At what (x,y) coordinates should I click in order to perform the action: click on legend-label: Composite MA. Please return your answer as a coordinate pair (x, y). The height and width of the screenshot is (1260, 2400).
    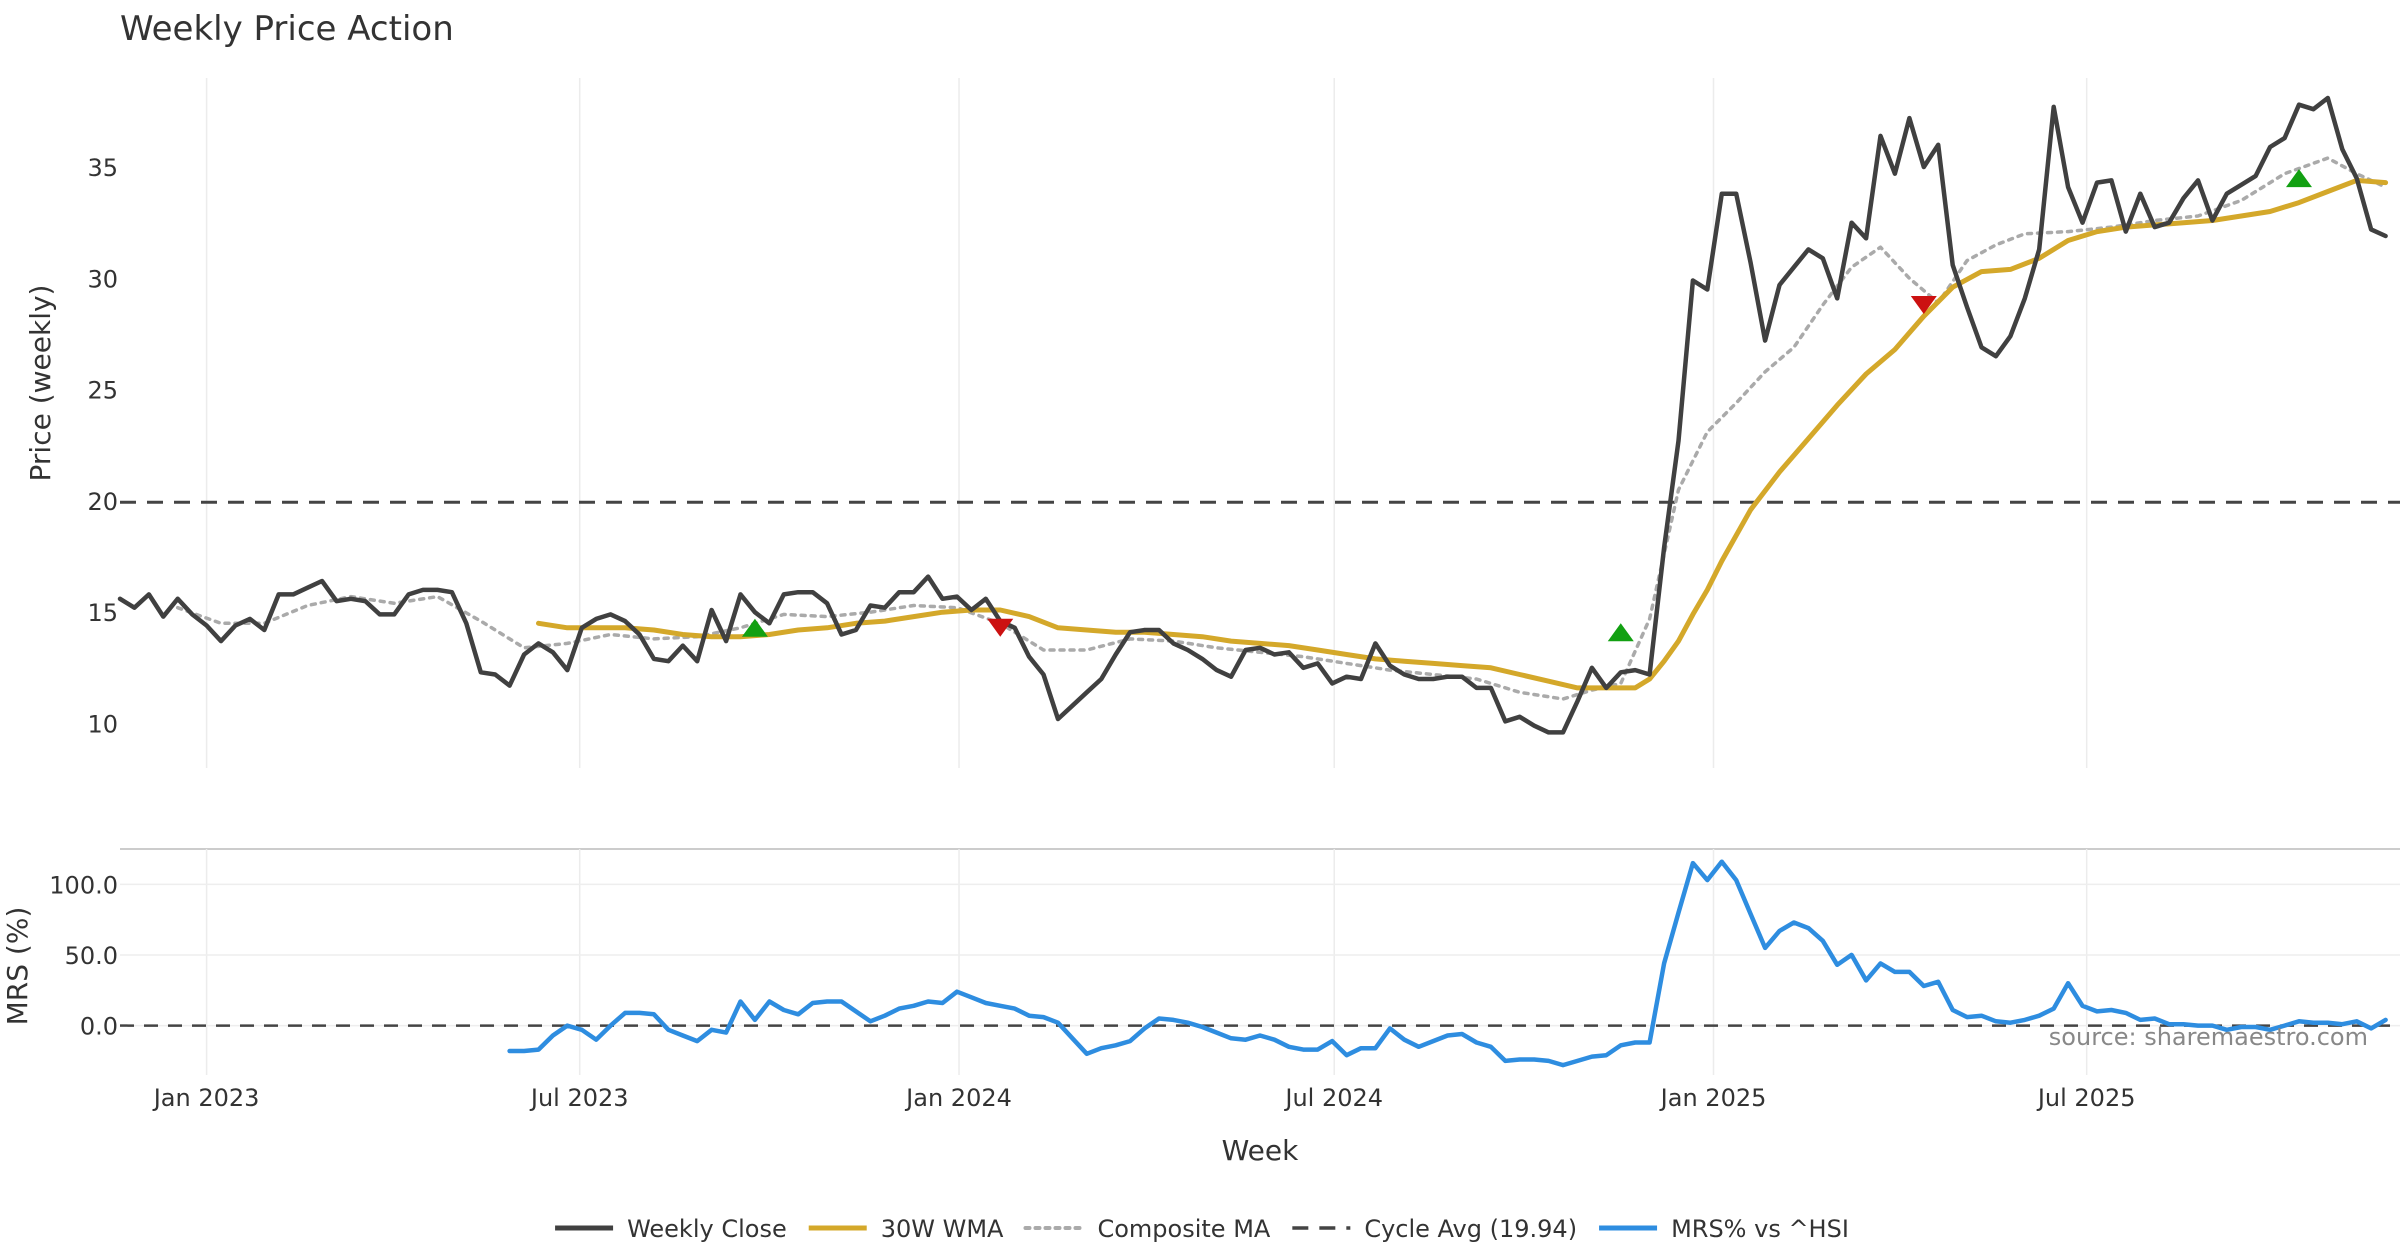
    Looking at the image, I should click on (1183, 1229).